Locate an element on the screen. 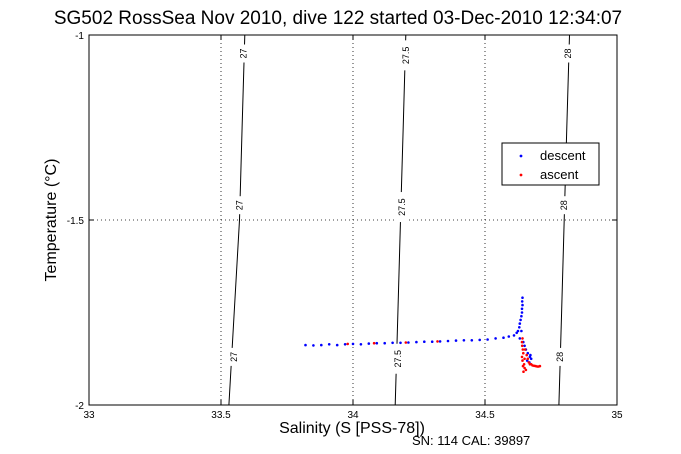 The image size is (681, 454). legend: descent ascent is located at coordinates (550, 164).